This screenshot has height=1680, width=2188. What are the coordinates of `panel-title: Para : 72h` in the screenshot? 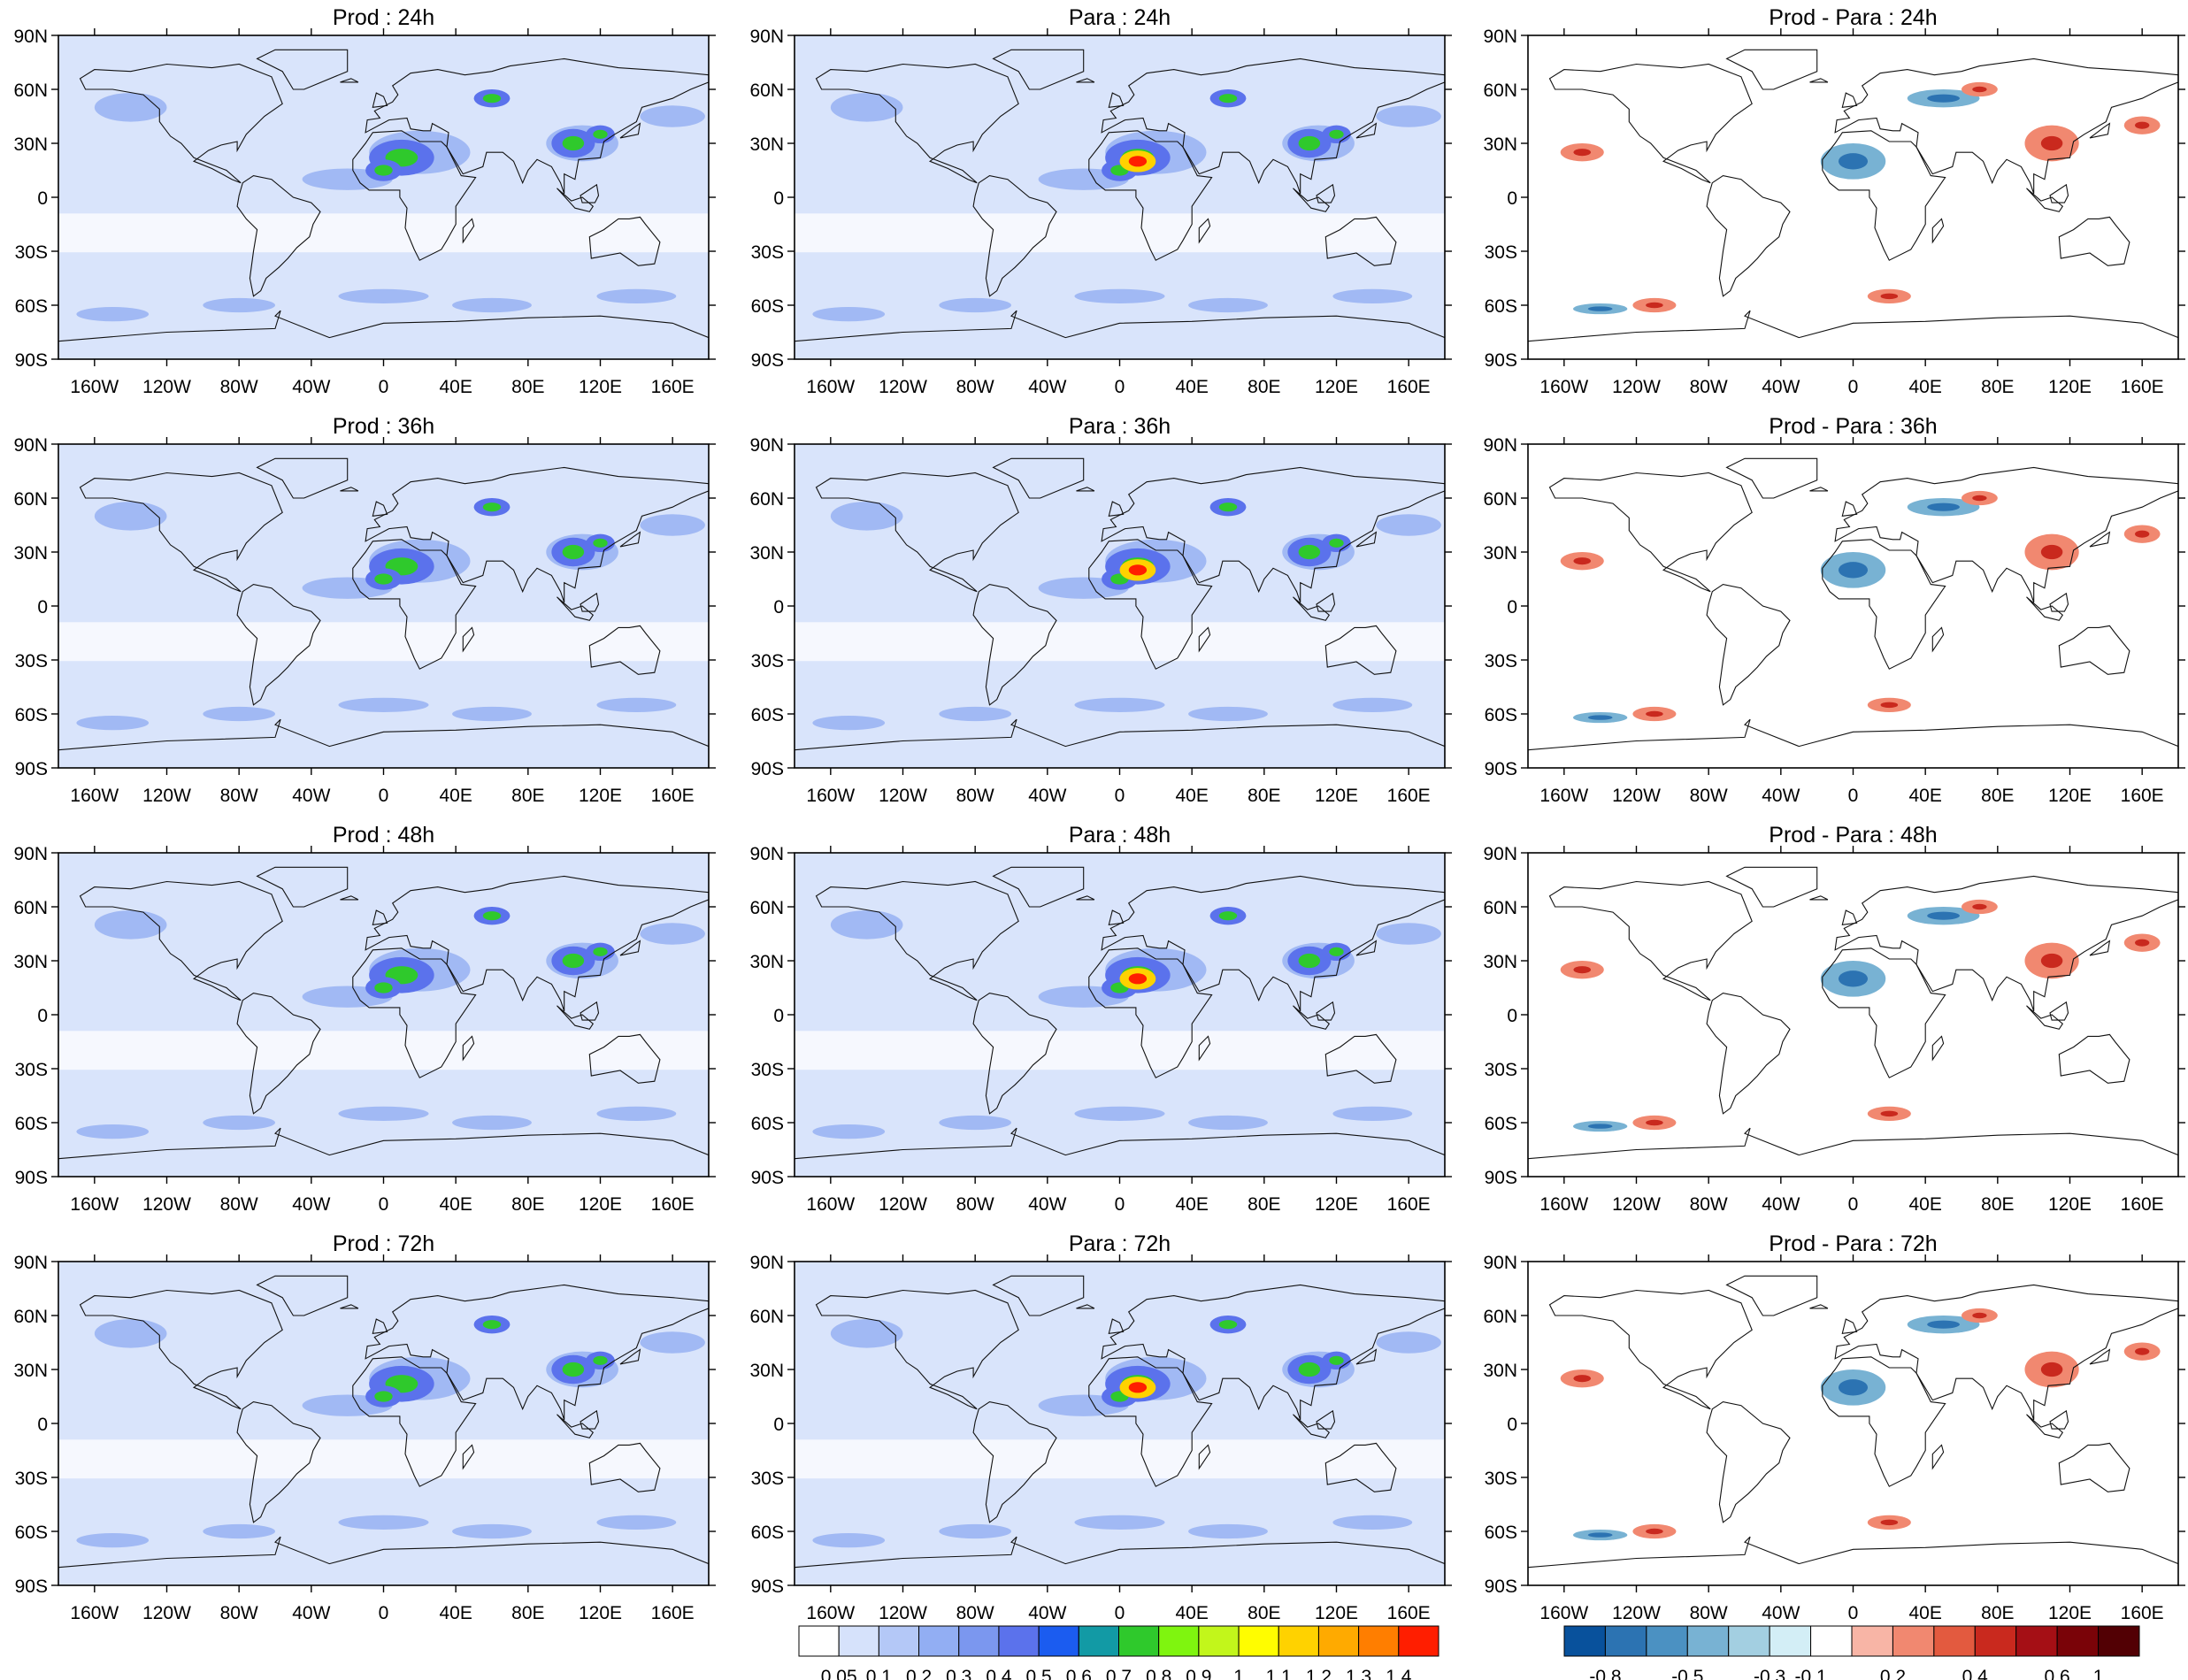 It's located at (1120, 1243).